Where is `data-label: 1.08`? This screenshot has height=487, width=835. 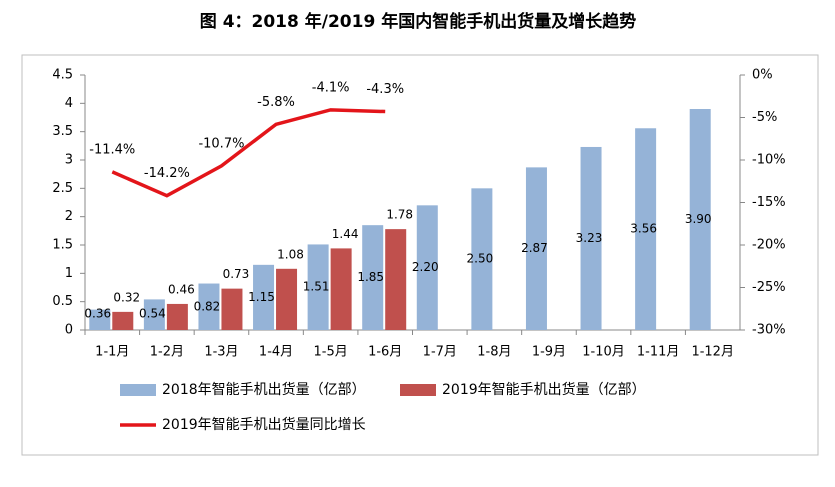
data-label: 1.08 is located at coordinates (290, 254).